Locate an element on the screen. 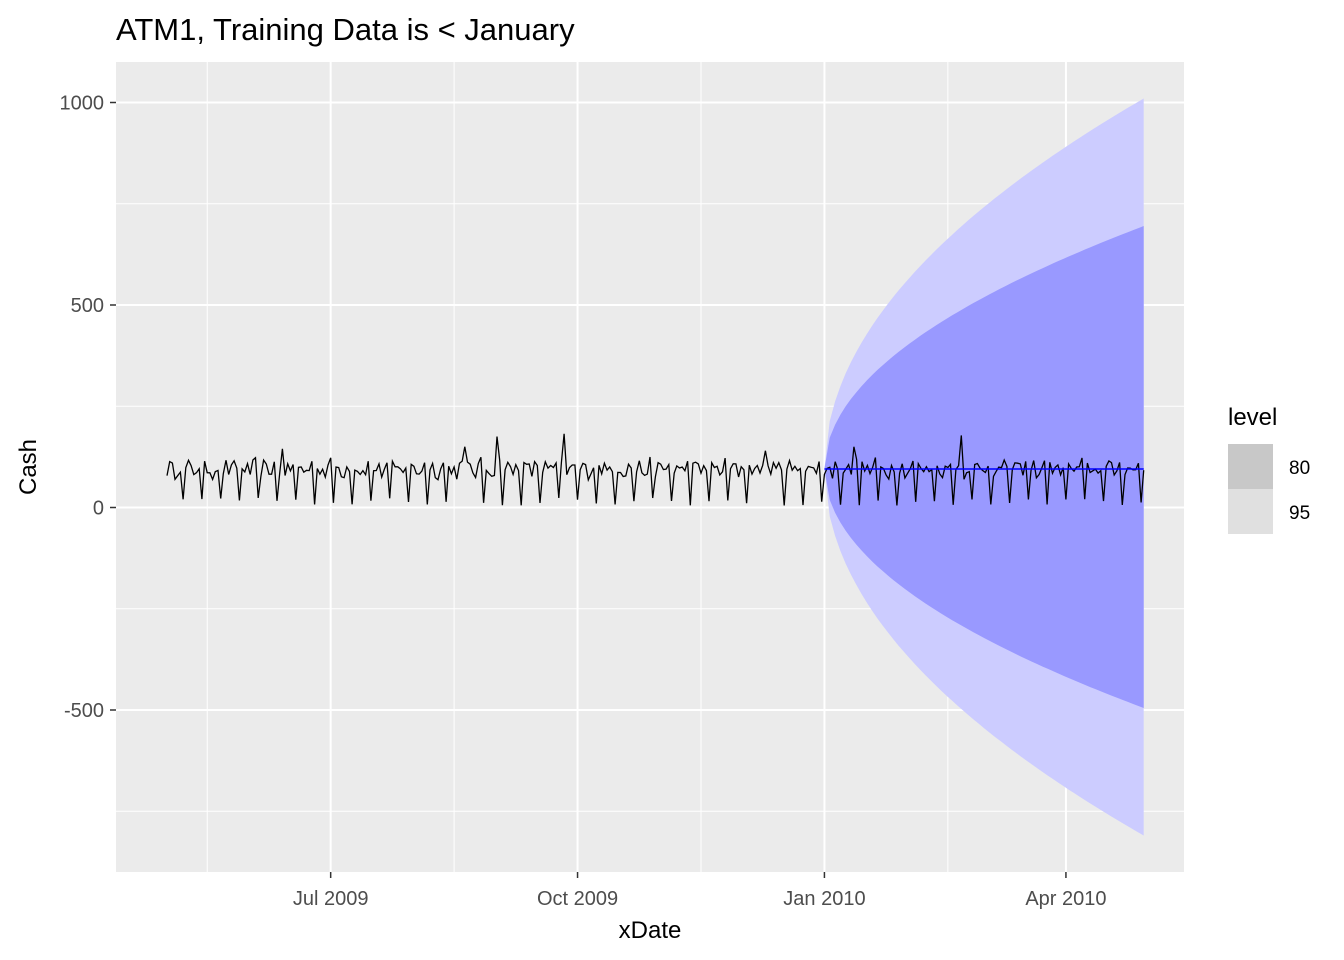 Image resolution: width=1344 pixels, height=960 pixels. x-tick-label: Jul 2009 is located at coordinates (331, 899).